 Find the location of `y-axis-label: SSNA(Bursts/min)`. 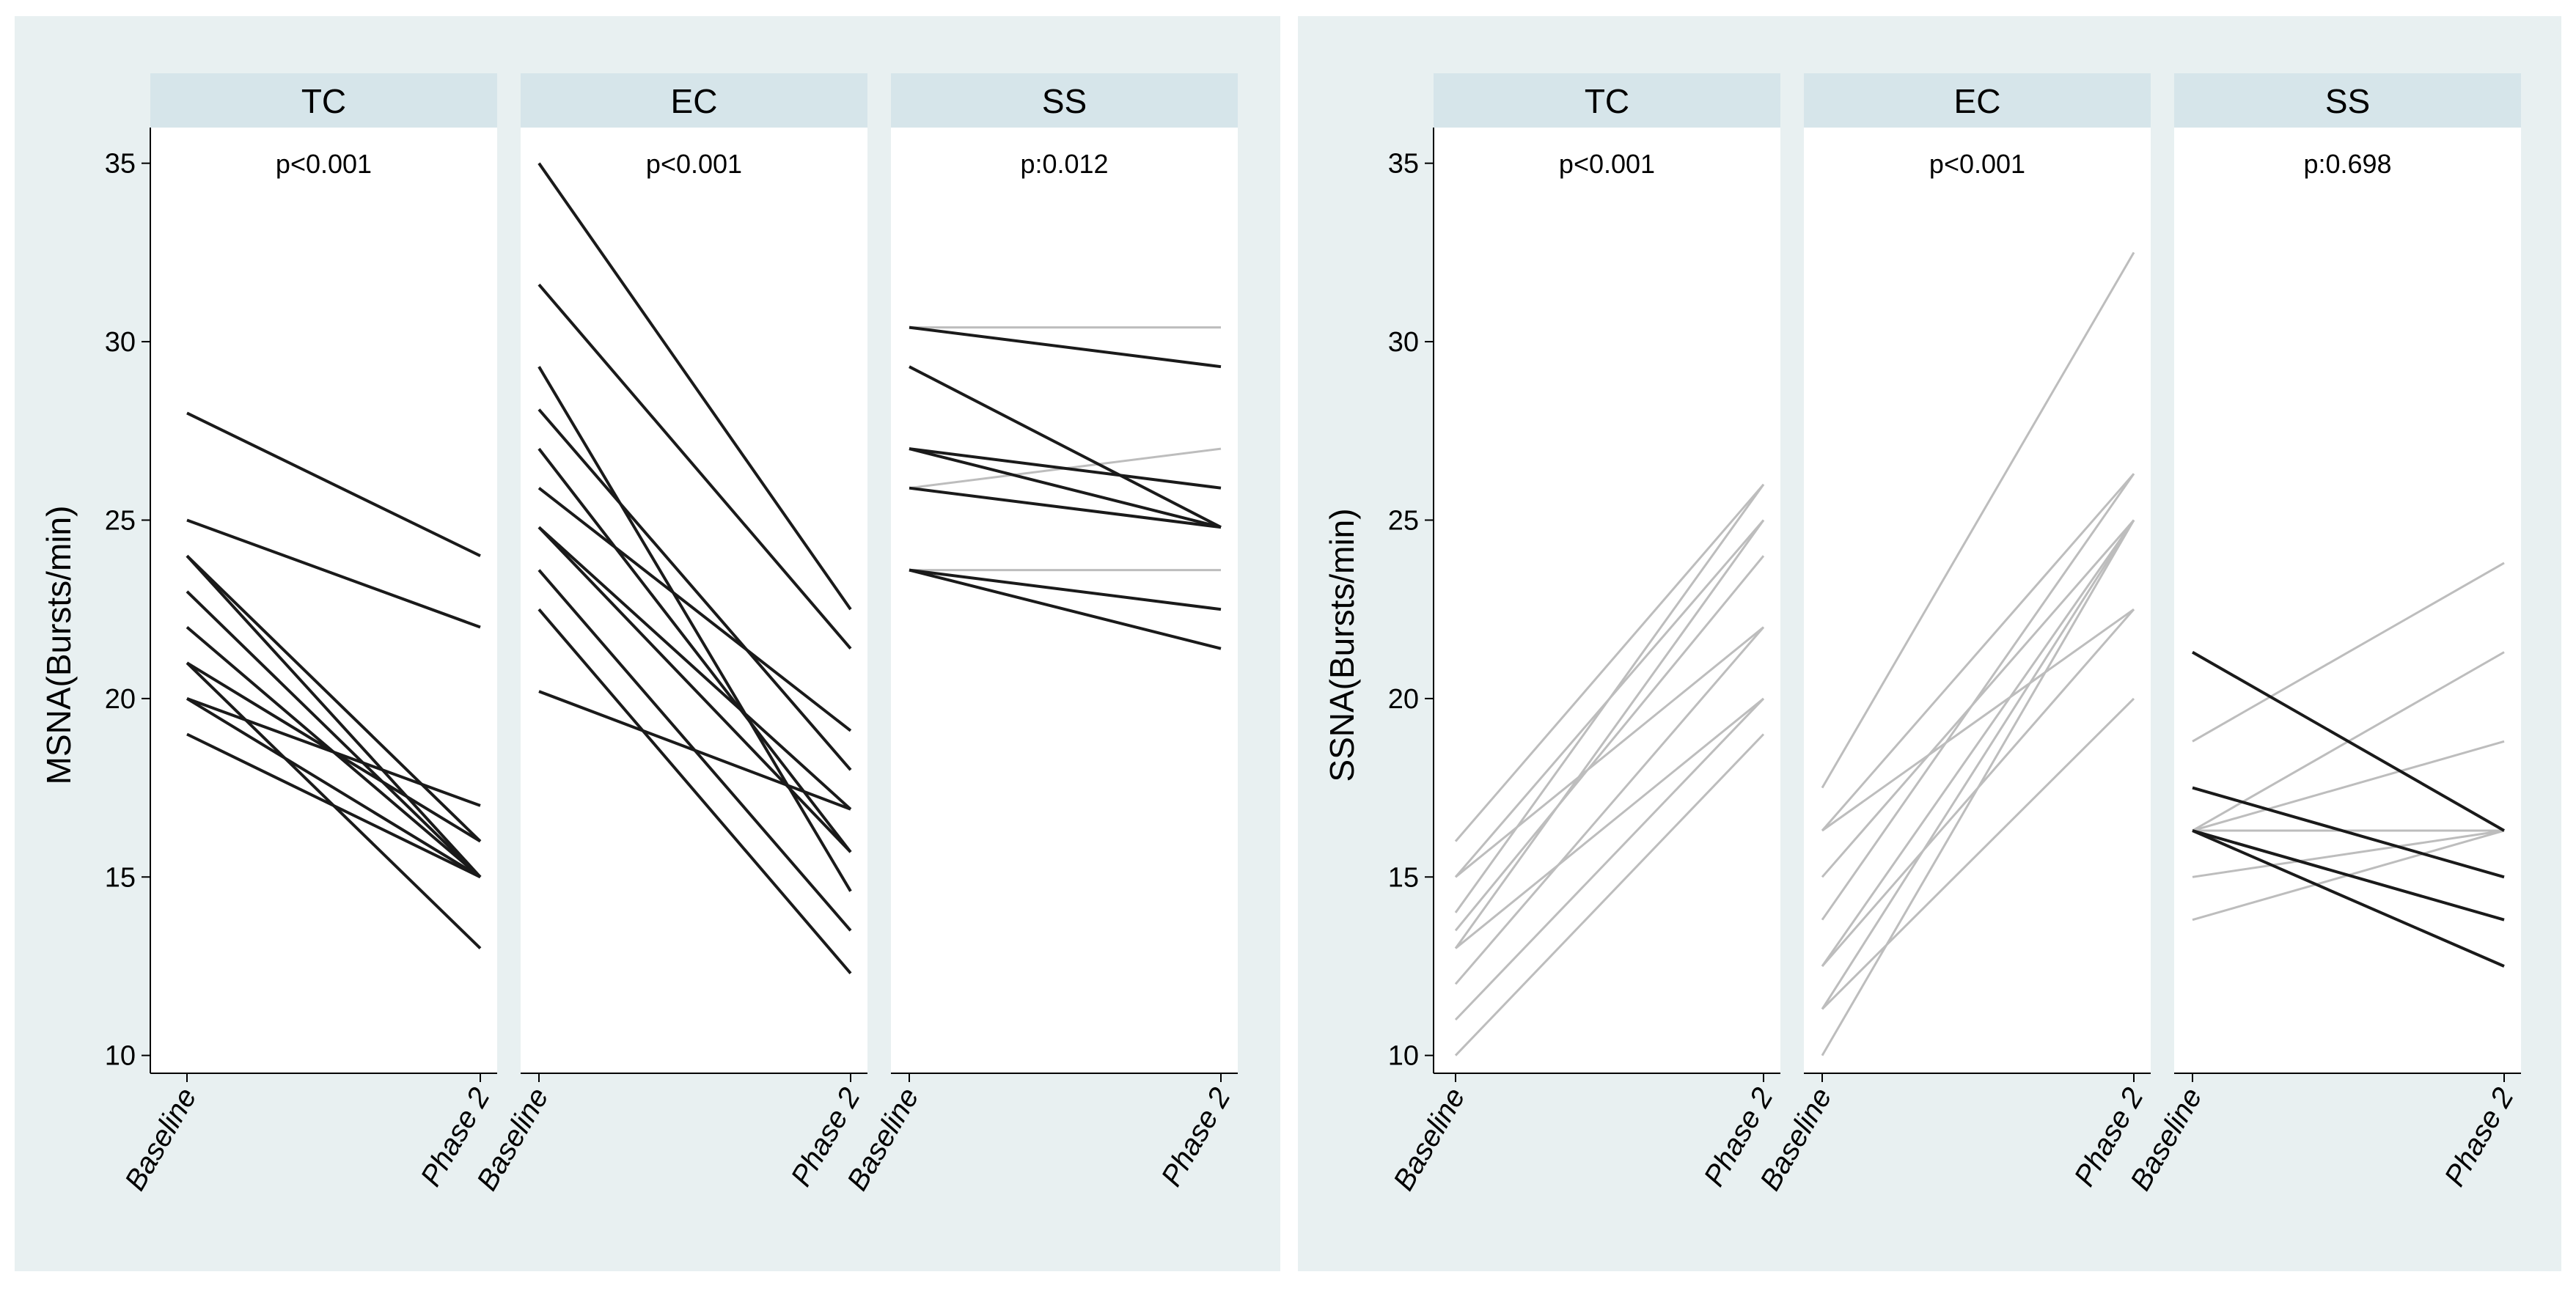

y-axis-label: SSNA(Bursts/min) is located at coordinates (1342, 644).